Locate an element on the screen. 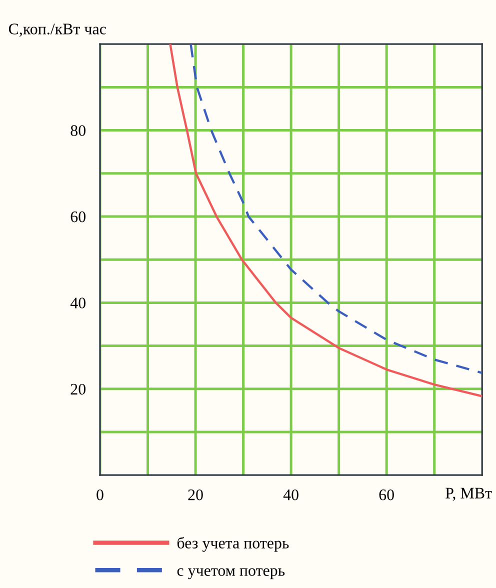 Image resolution: width=496 pixels, height=588 pixels. legend-label: с учетом потерь is located at coordinates (231, 574).